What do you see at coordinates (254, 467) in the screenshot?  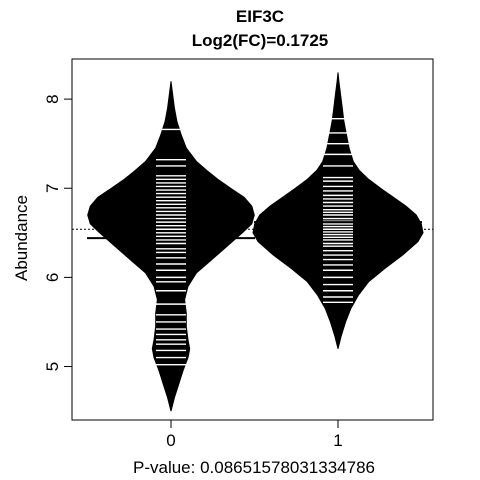 I see `x-axis-label: P-value: 0.08651578031334786` at bounding box center [254, 467].